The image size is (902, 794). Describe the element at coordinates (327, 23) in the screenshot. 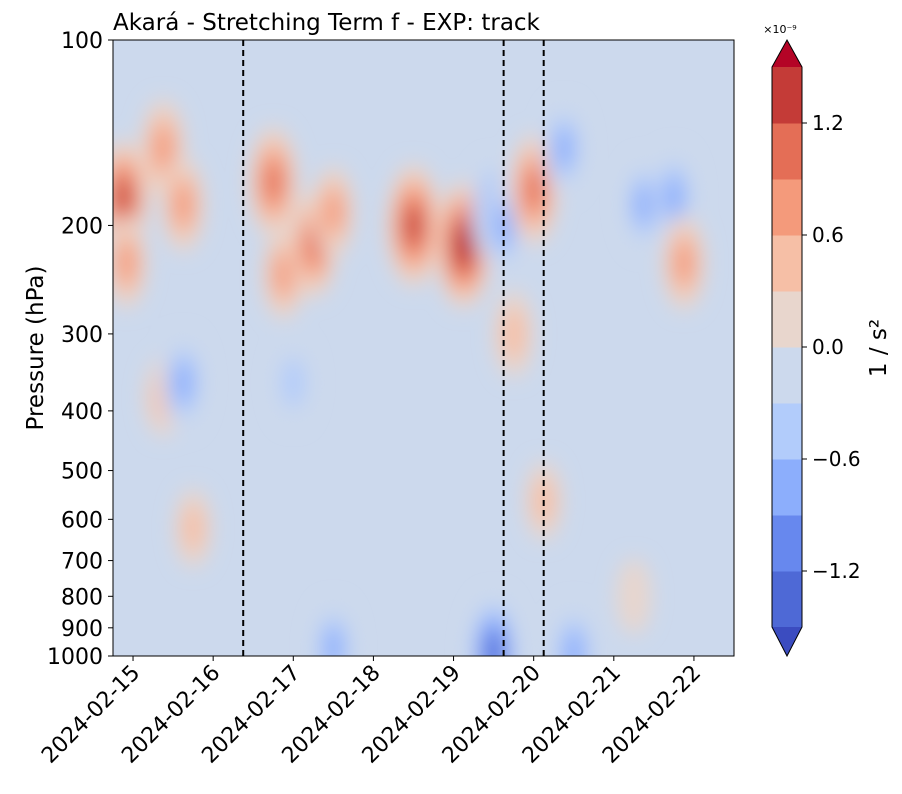

I see `chart-title: Akará - Stretching Term f - EXP: track` at that location.